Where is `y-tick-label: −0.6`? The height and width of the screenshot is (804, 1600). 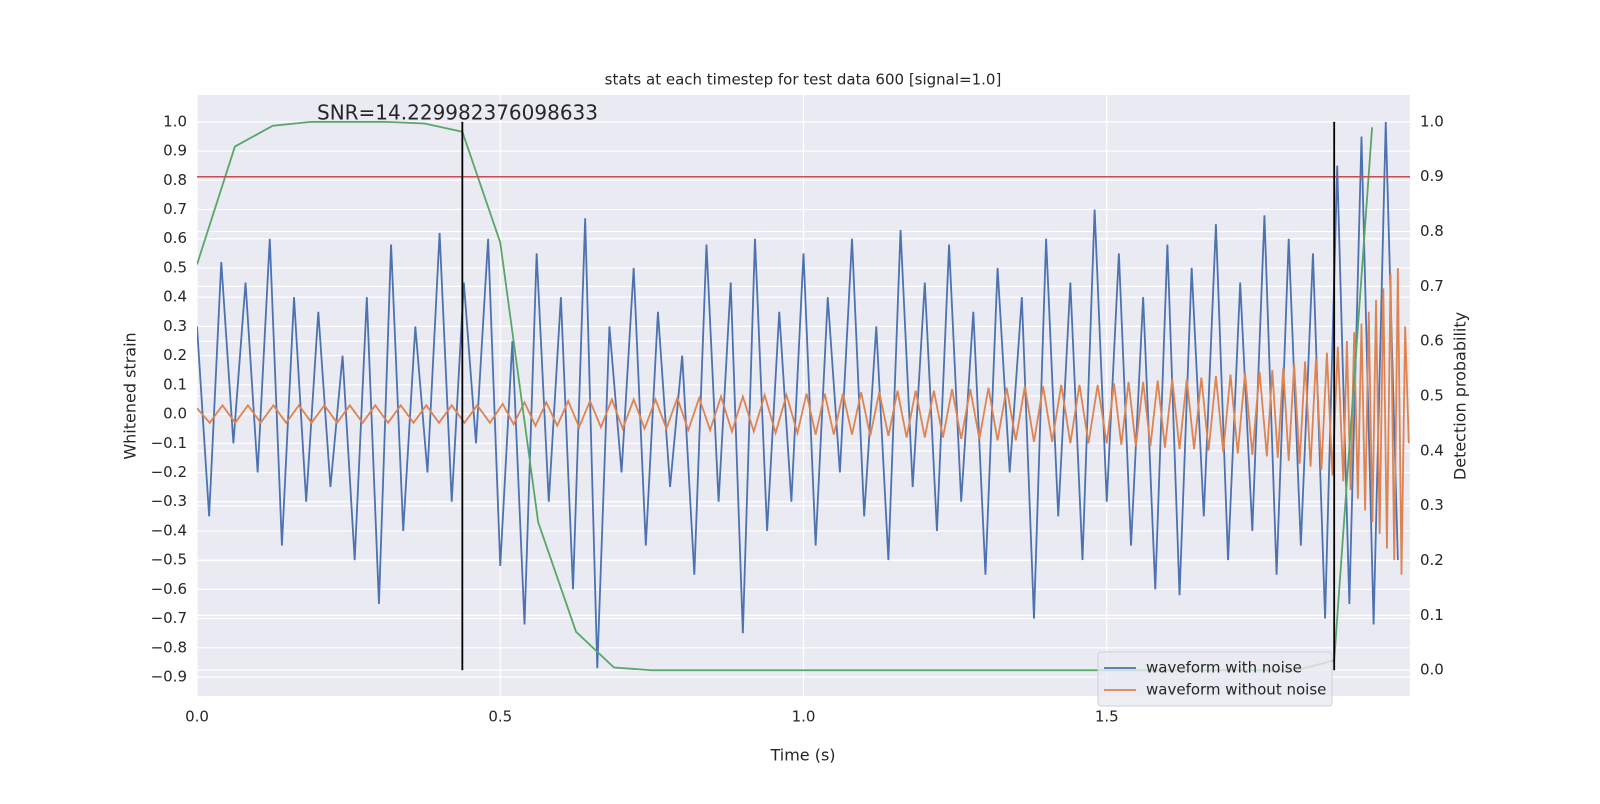
y-tick-label: −0.6 is located at coordinates (169, 589).